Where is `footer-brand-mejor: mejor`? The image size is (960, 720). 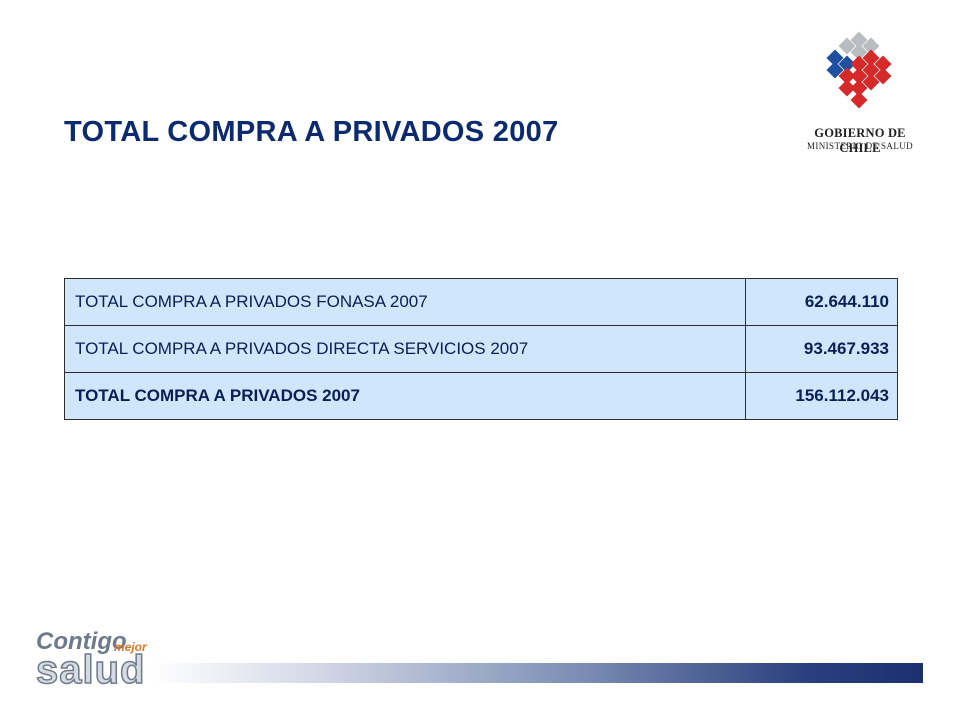 footer-brand-mejor: mejor is located at coordinates (130, 647).